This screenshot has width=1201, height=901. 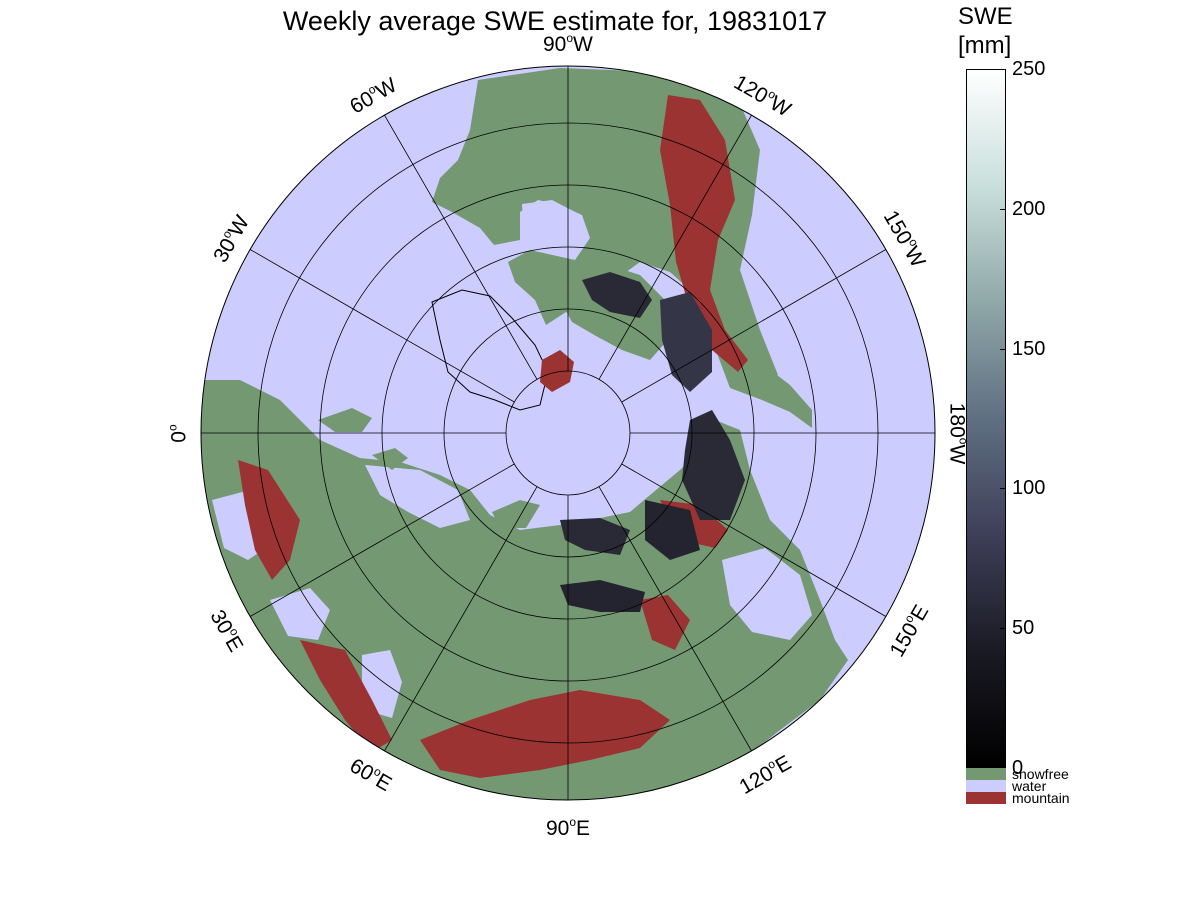 I want to click on longitude-label-0: 0o, so click(x=176, y=433).